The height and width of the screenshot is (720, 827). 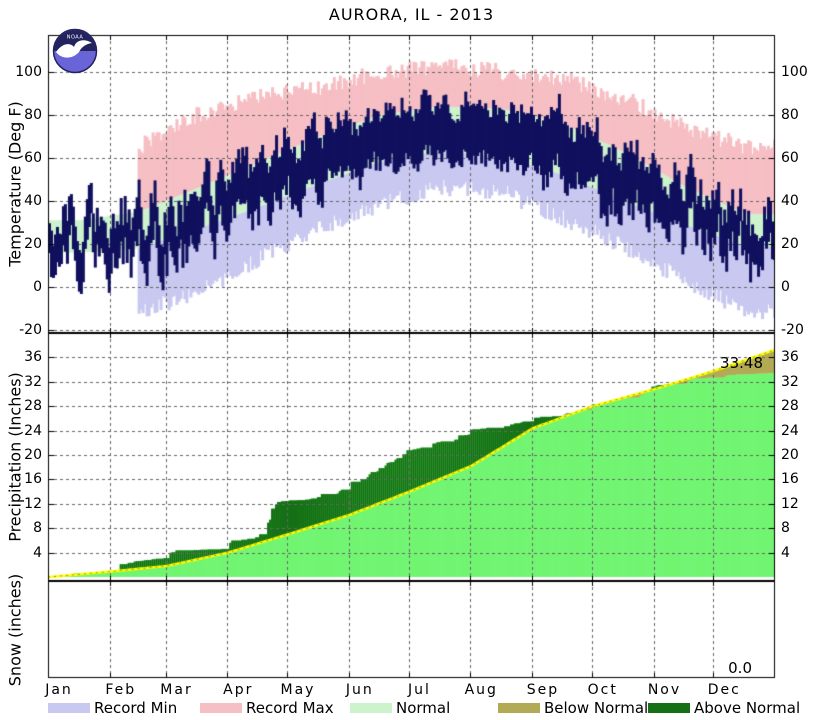 I want to click on noaa-logo-text: NOAA, so click(x=75, y=38).